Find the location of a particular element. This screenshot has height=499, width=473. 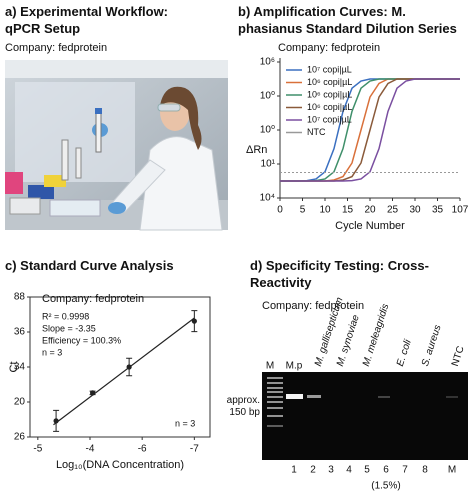

lane-label: M. synoviae is located at coordinates (348, 340).